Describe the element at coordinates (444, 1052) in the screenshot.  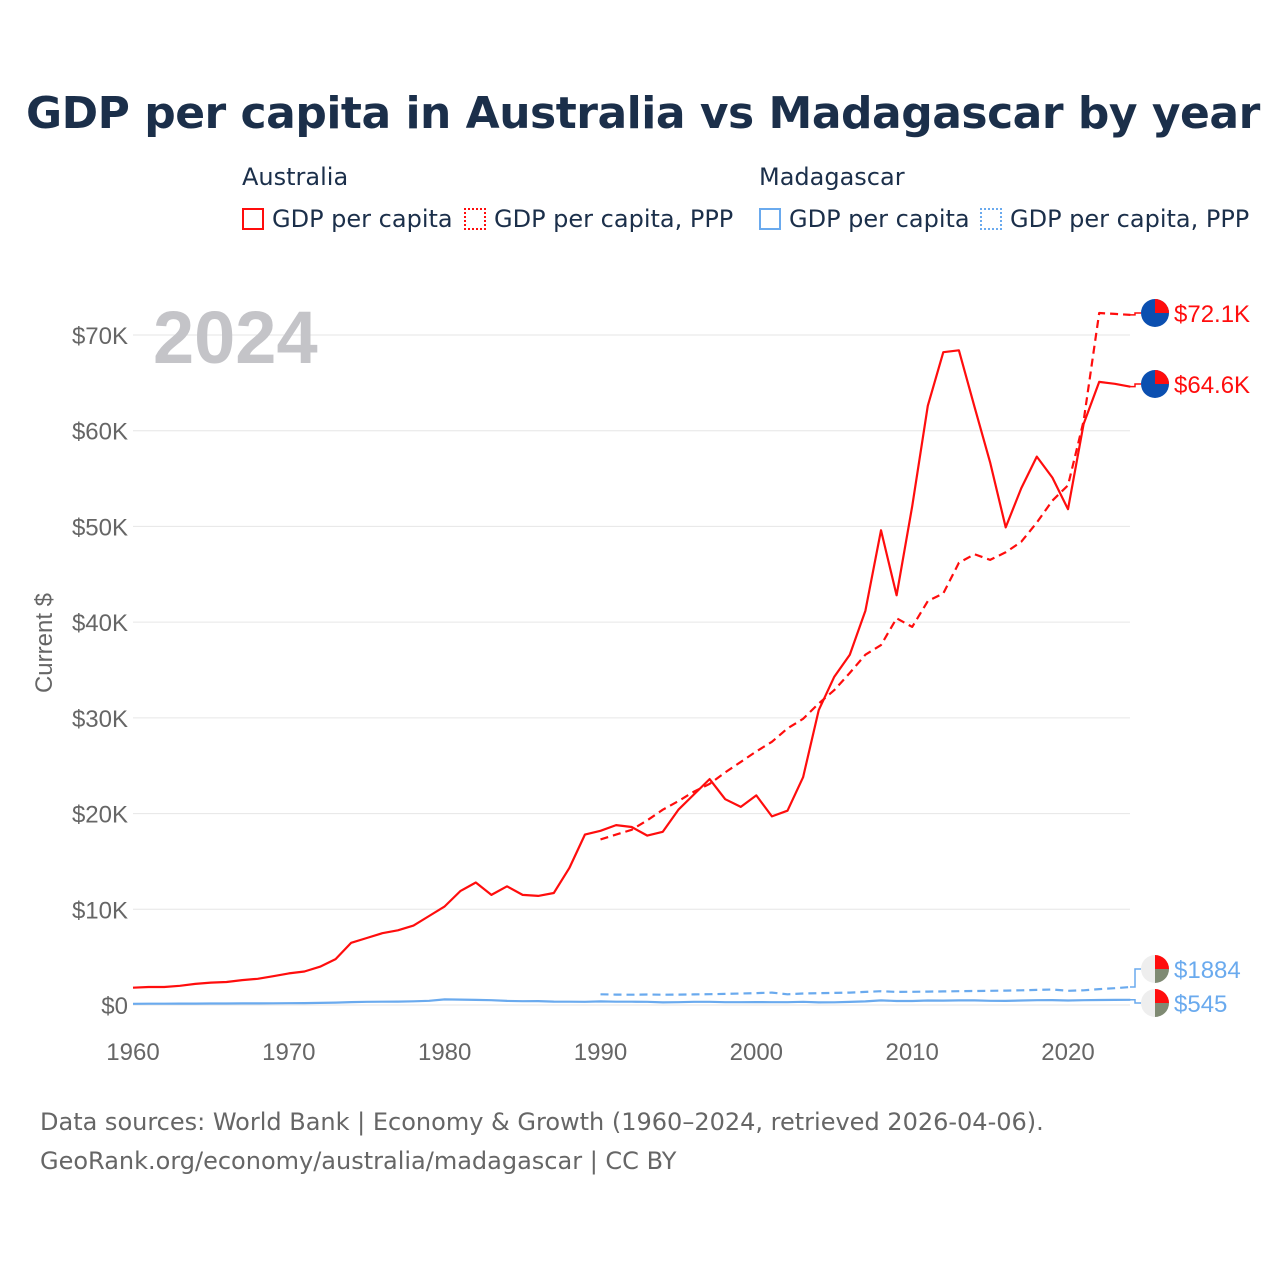
I see `x-tick-label: 1980` at that location.